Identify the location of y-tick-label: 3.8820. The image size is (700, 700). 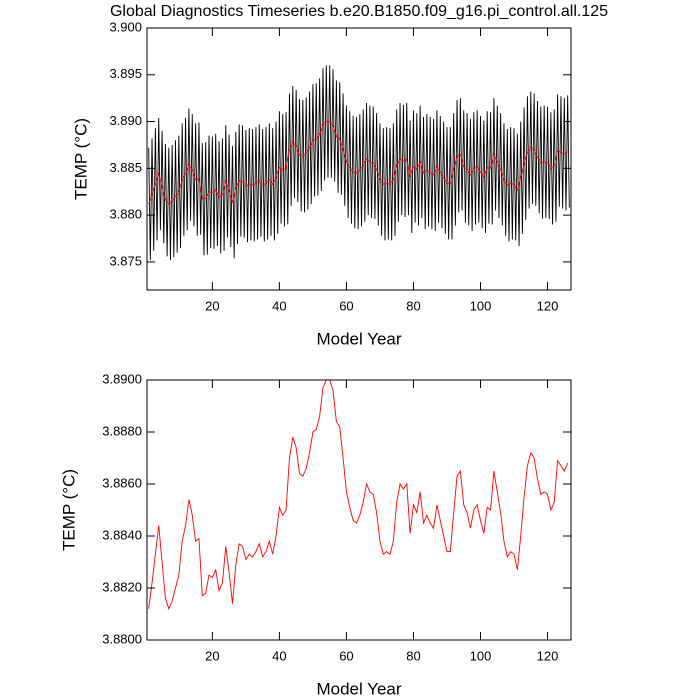
(122, 586).